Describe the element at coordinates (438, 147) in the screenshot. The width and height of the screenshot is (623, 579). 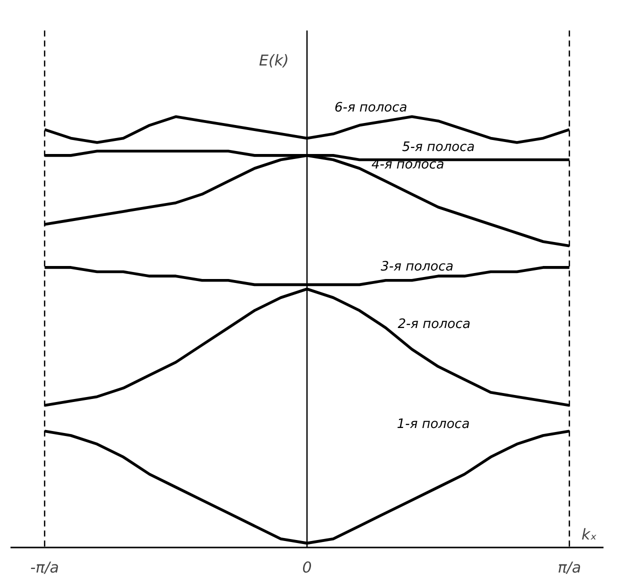
I see `series-label: 5-я полоса` at that location.